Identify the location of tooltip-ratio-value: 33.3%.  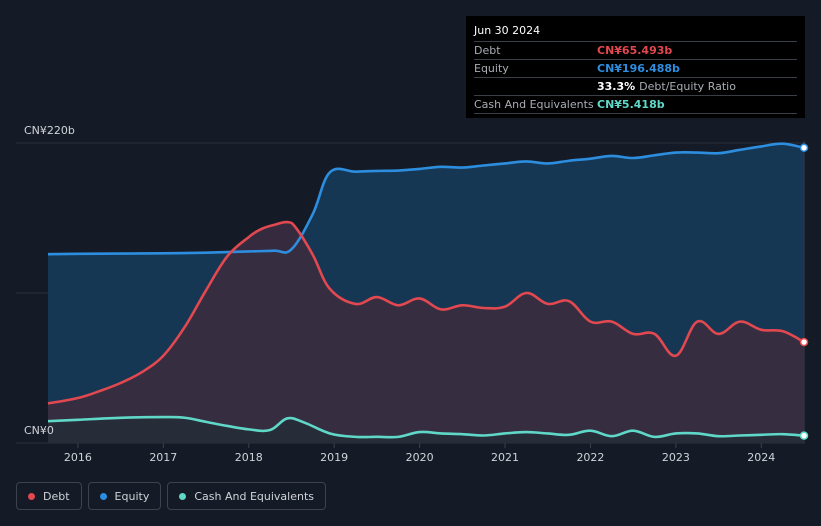
(616, 86).